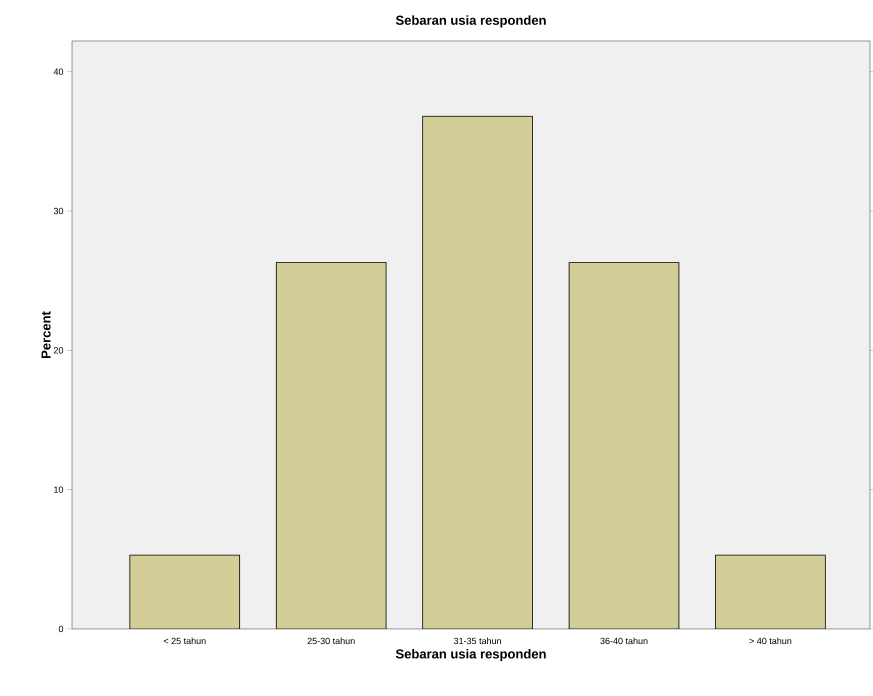 The height and width of the screenshot is (696, 873). What do you see at coordinates (471, 655) in the screenshot?
I see `x-axis-title: Sebaran usia responden` at bounding box center [471, 655].